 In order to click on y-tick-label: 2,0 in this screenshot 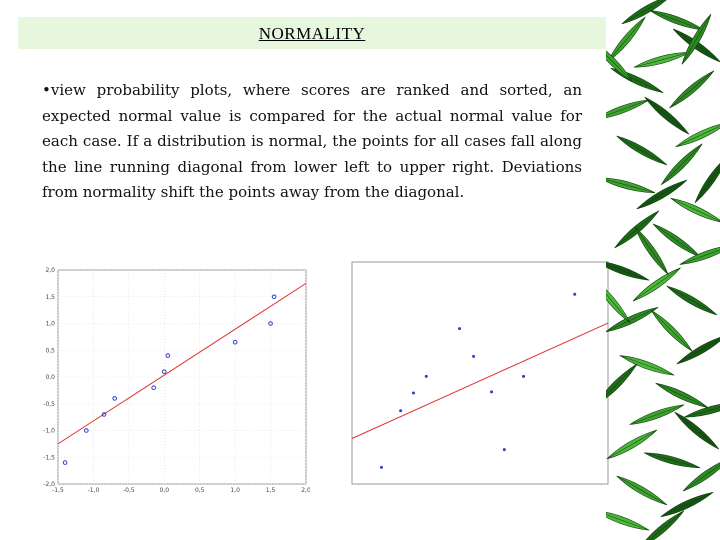, I will do `click(50, 270)`.